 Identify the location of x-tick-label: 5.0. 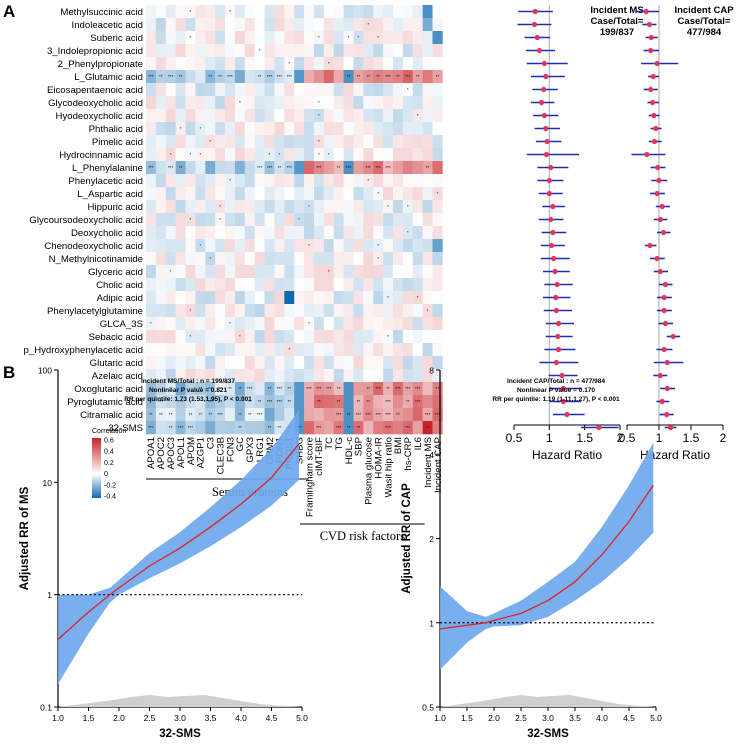
(656, 718).